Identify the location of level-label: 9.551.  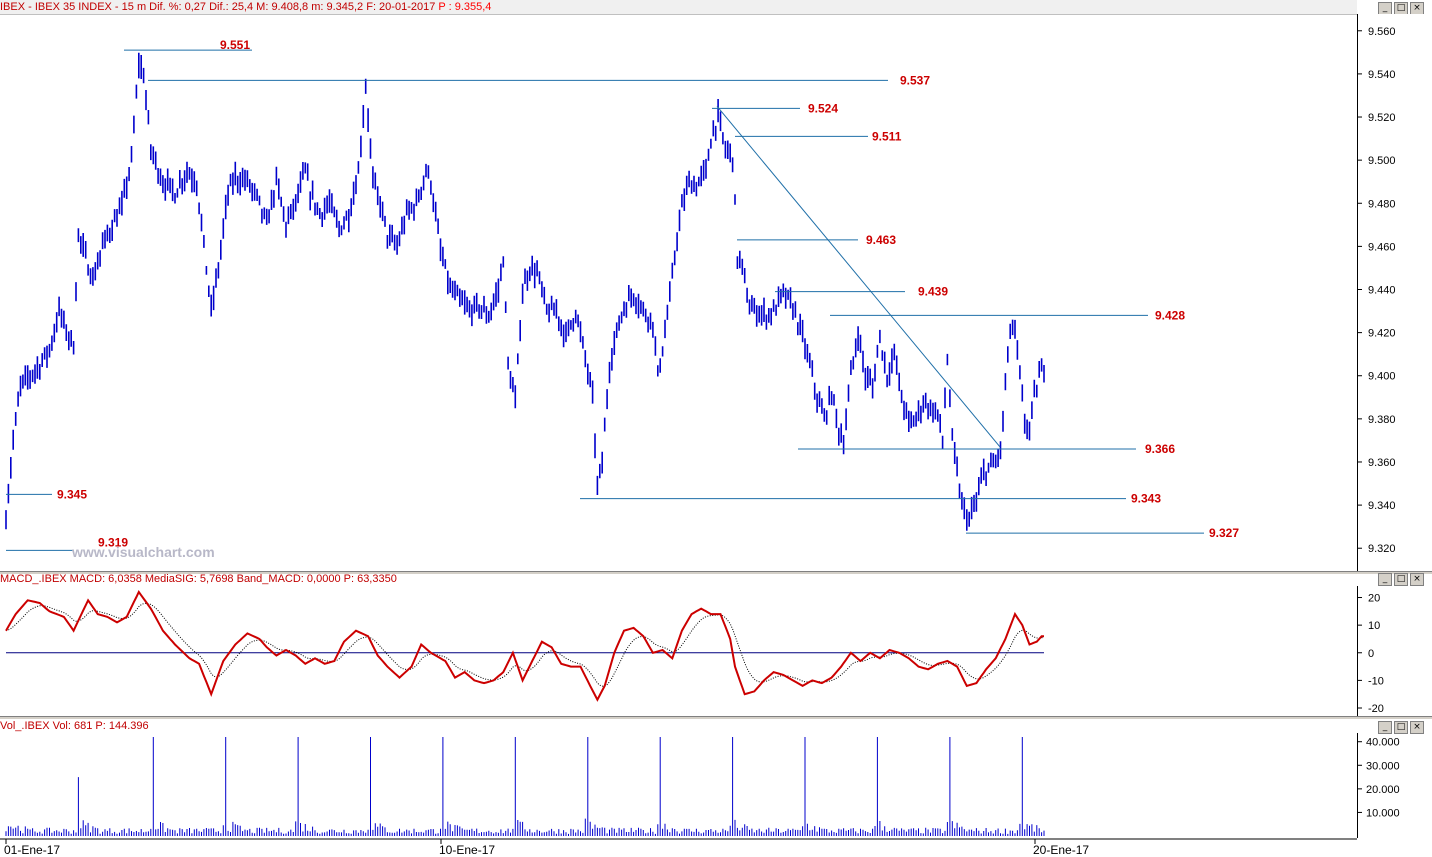
(235, 45).